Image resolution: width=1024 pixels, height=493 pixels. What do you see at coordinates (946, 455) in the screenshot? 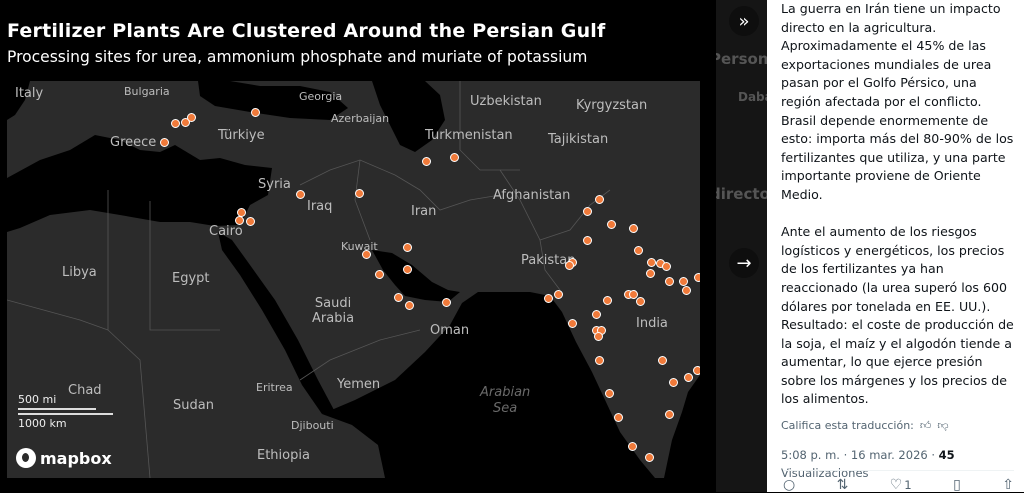
I see `views-count: 45` at bounding box center [946, 455].